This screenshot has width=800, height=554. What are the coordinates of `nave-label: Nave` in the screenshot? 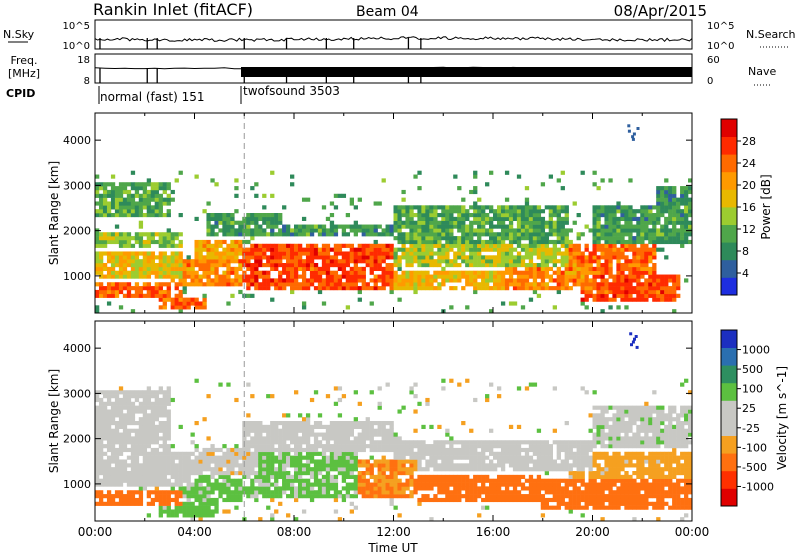 It's located at (762, 71).